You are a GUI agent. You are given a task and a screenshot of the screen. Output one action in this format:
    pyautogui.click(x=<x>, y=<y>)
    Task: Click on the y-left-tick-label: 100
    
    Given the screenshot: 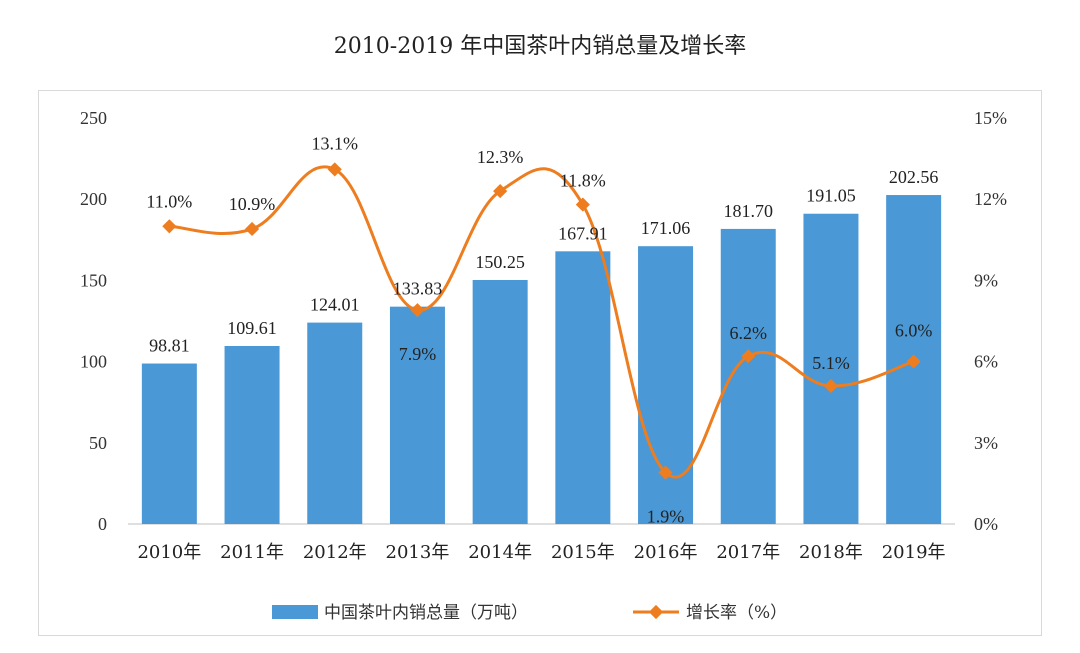 What is the action you would take?
    pyautogui.click(x=93, y=362)
    